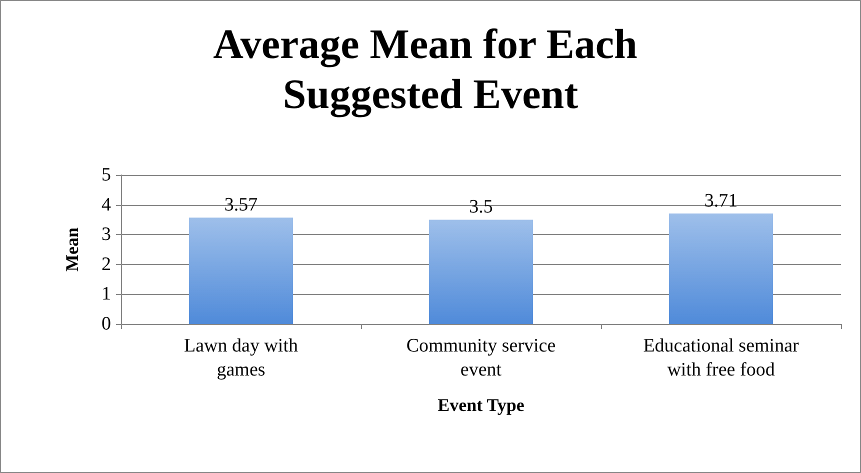 Image resolution: width=861 pixels, height=473 pixels. I want to click on y-tick-label: 3, so click(106, 235).